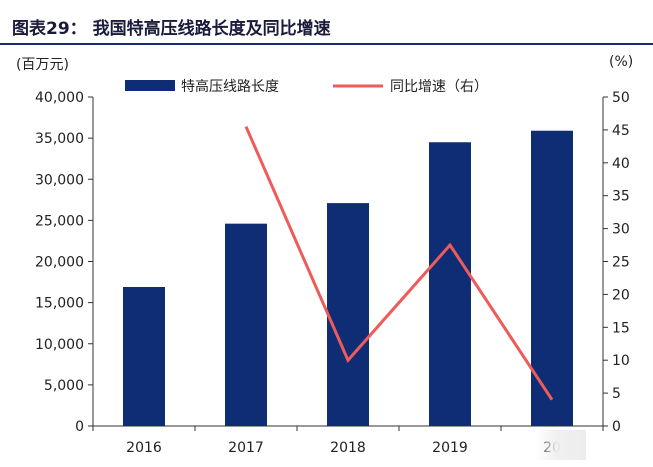  What do you see at coordinates (42, 65) in the screenshot?
I see `left-axis-unit: (百万元)` at bounding box center [42, 65].